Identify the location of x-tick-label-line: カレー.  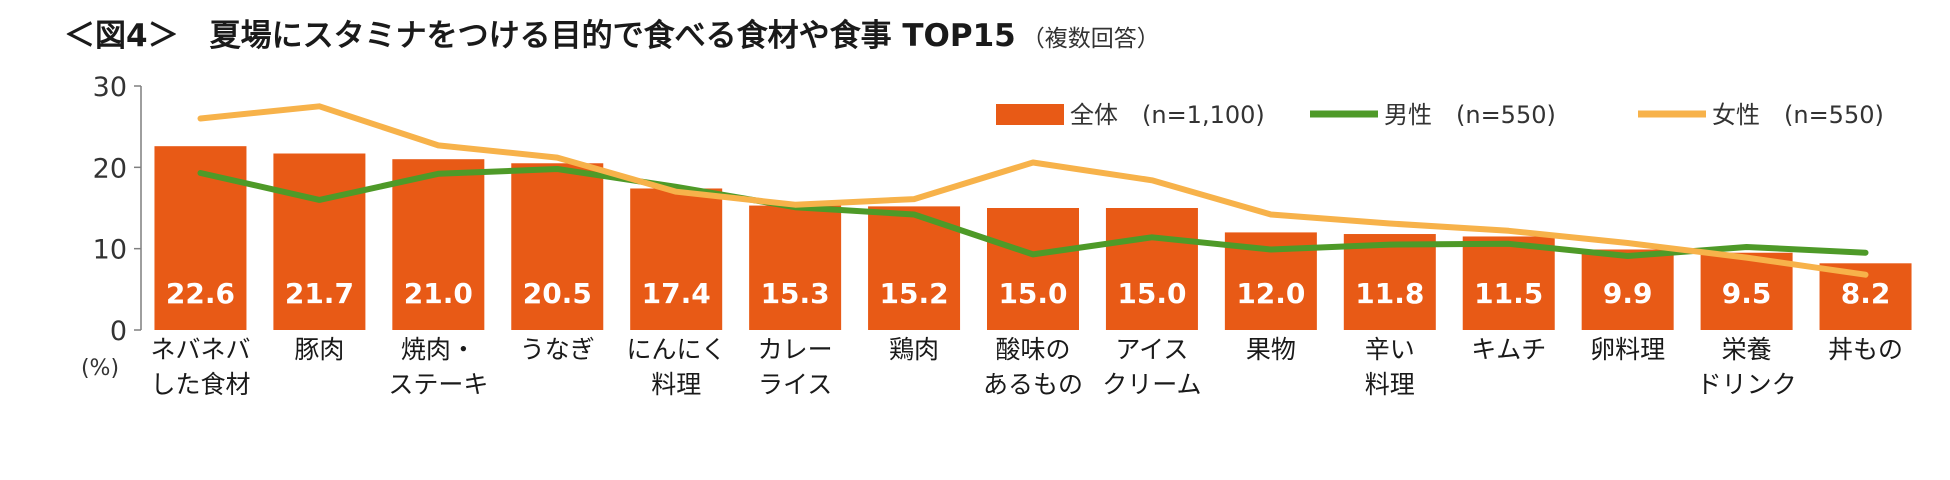
(795, 349).